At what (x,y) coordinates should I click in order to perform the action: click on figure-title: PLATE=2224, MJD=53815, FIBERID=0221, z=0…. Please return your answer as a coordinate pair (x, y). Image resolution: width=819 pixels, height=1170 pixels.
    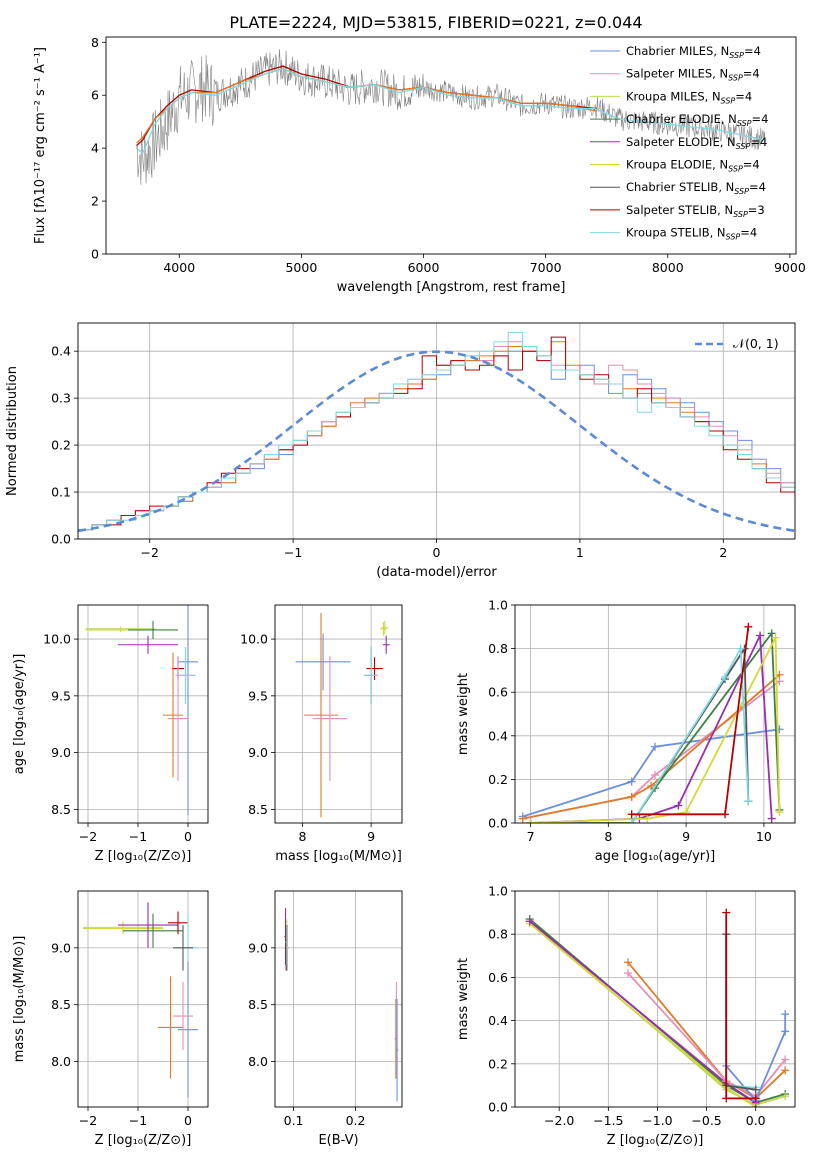
    Looking at the image, I should click on (435, 22).